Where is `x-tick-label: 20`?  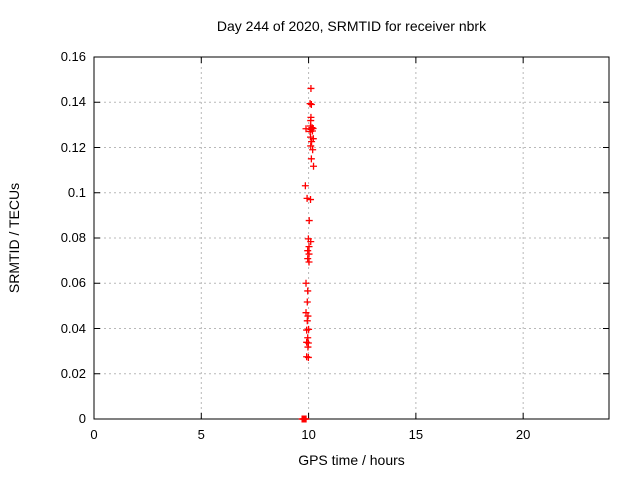
x-tick-label: 20 is located at coordinates (523, 434).